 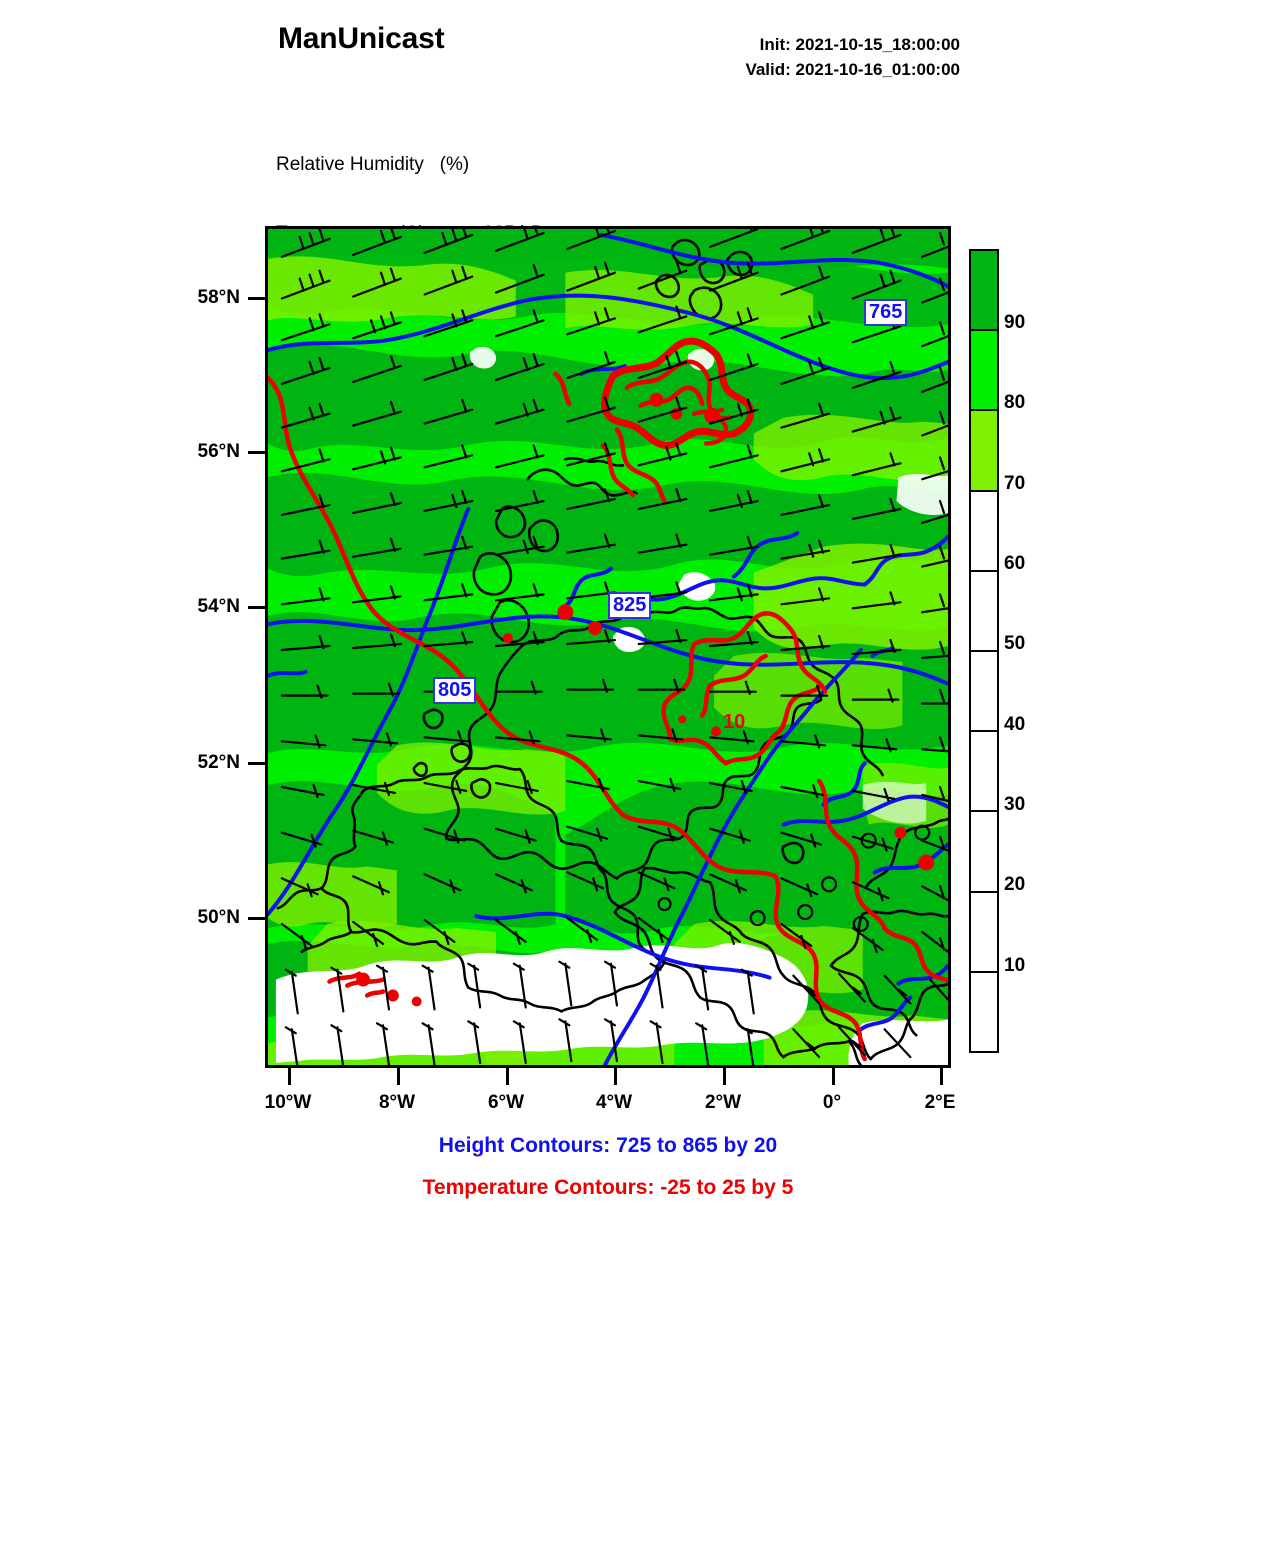 I want to click on lon-tick-8w, so click(x=398, y=1076).